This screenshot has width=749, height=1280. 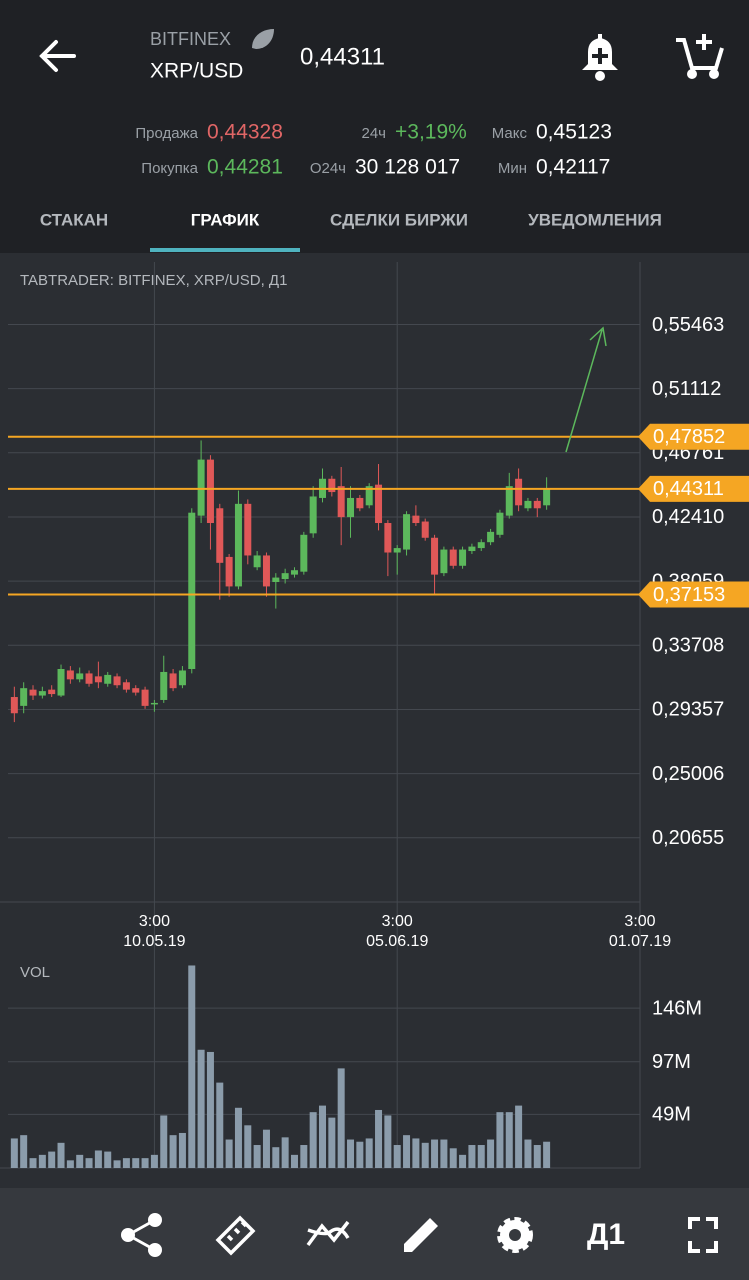 I want to click on timeframe-button: Д1, so click(x=606, y=1234).